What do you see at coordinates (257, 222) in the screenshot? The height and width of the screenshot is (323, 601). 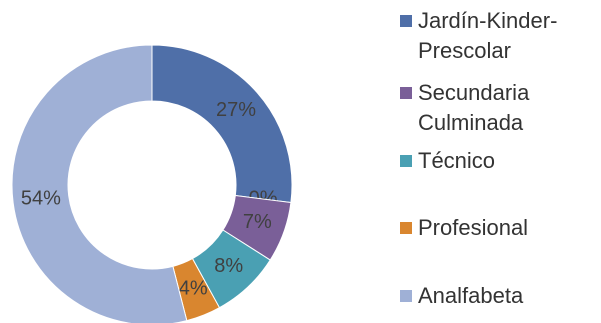 I see `slice-label: 7%` at bounding box center [257, 222].